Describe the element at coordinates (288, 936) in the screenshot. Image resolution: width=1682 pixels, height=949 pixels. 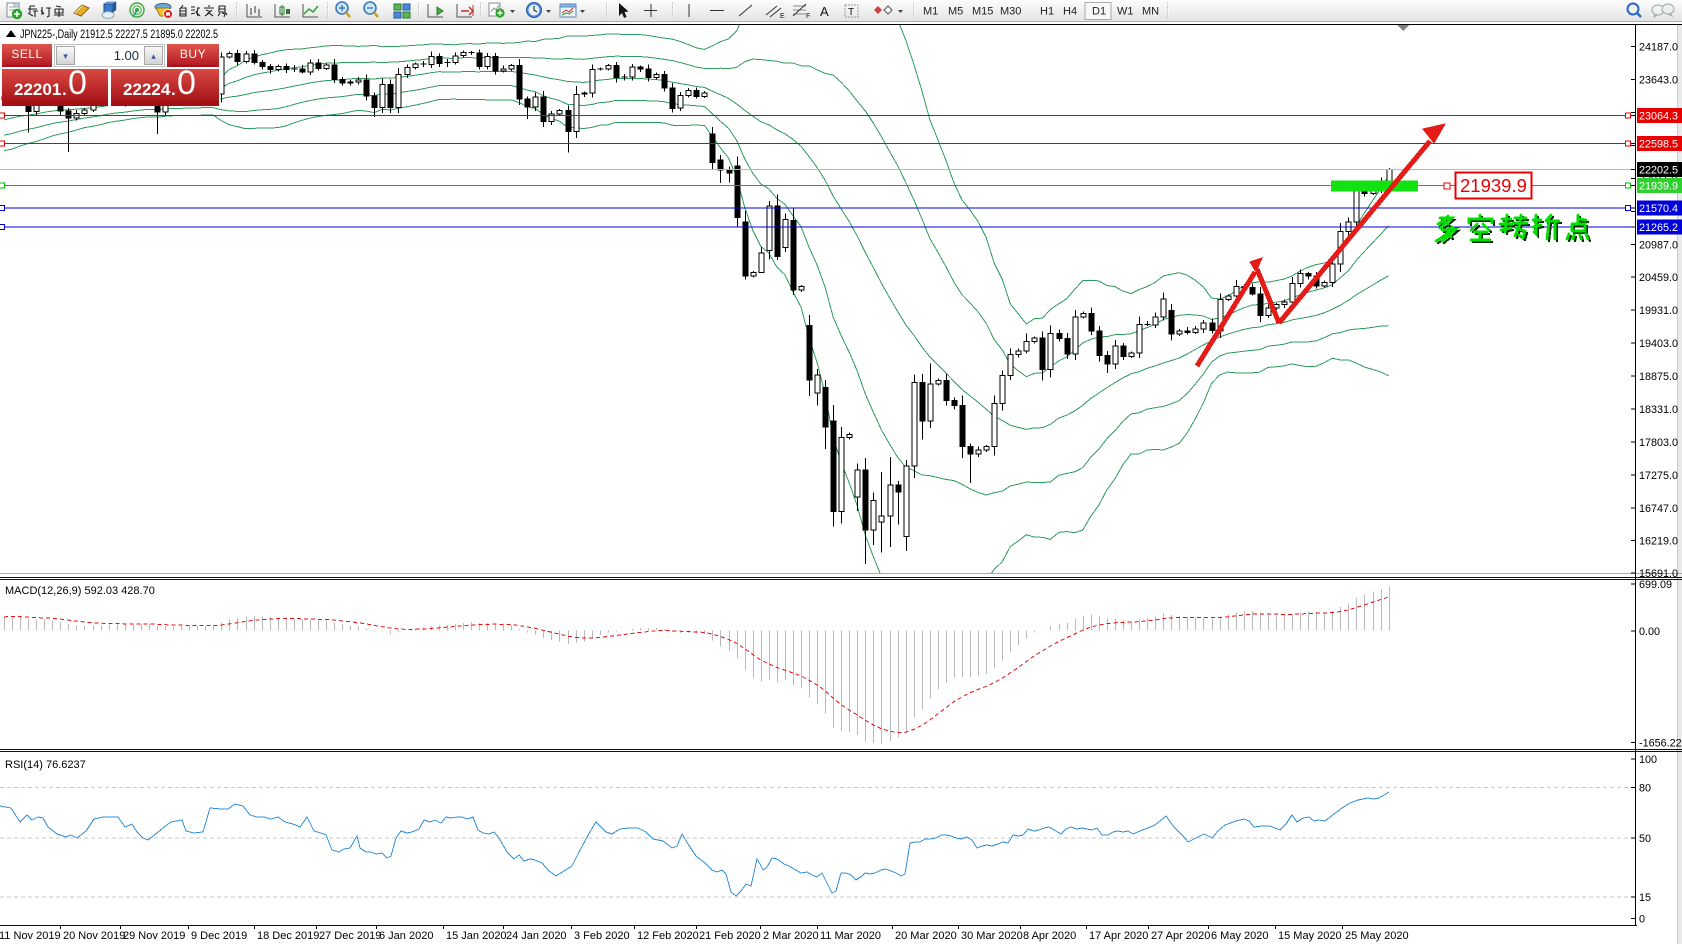
I see `svg-text: 18 Dec 2019` at that location.